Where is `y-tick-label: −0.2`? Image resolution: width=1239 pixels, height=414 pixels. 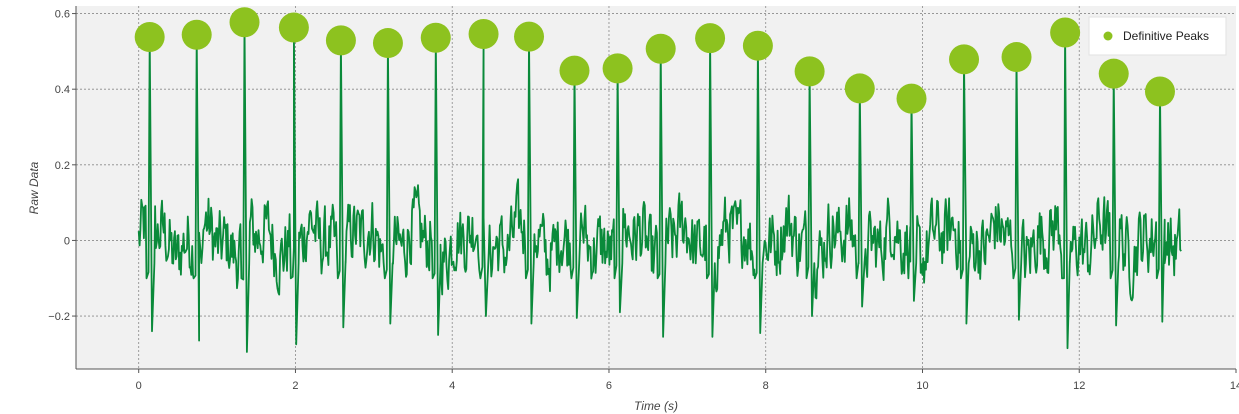 y-tick-label: −0.2 is located at coordinates (59, 317).